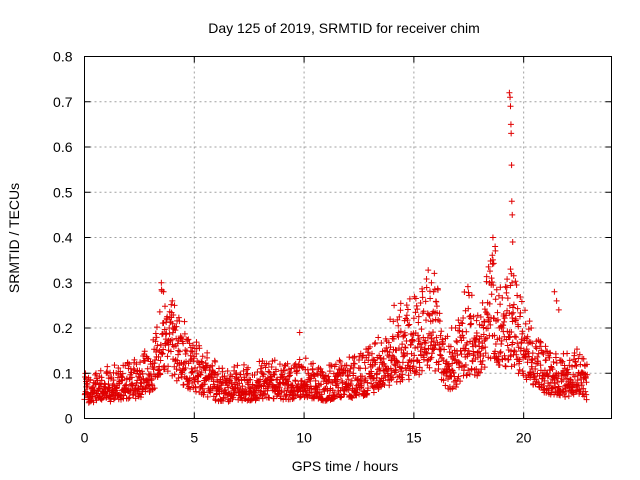 The width and height of the screenshot is (640, 480). What do you see at coordinates (524, 438) in the screenshot?
I see `x-tick-label: 20` at bounding box center [524, 438].